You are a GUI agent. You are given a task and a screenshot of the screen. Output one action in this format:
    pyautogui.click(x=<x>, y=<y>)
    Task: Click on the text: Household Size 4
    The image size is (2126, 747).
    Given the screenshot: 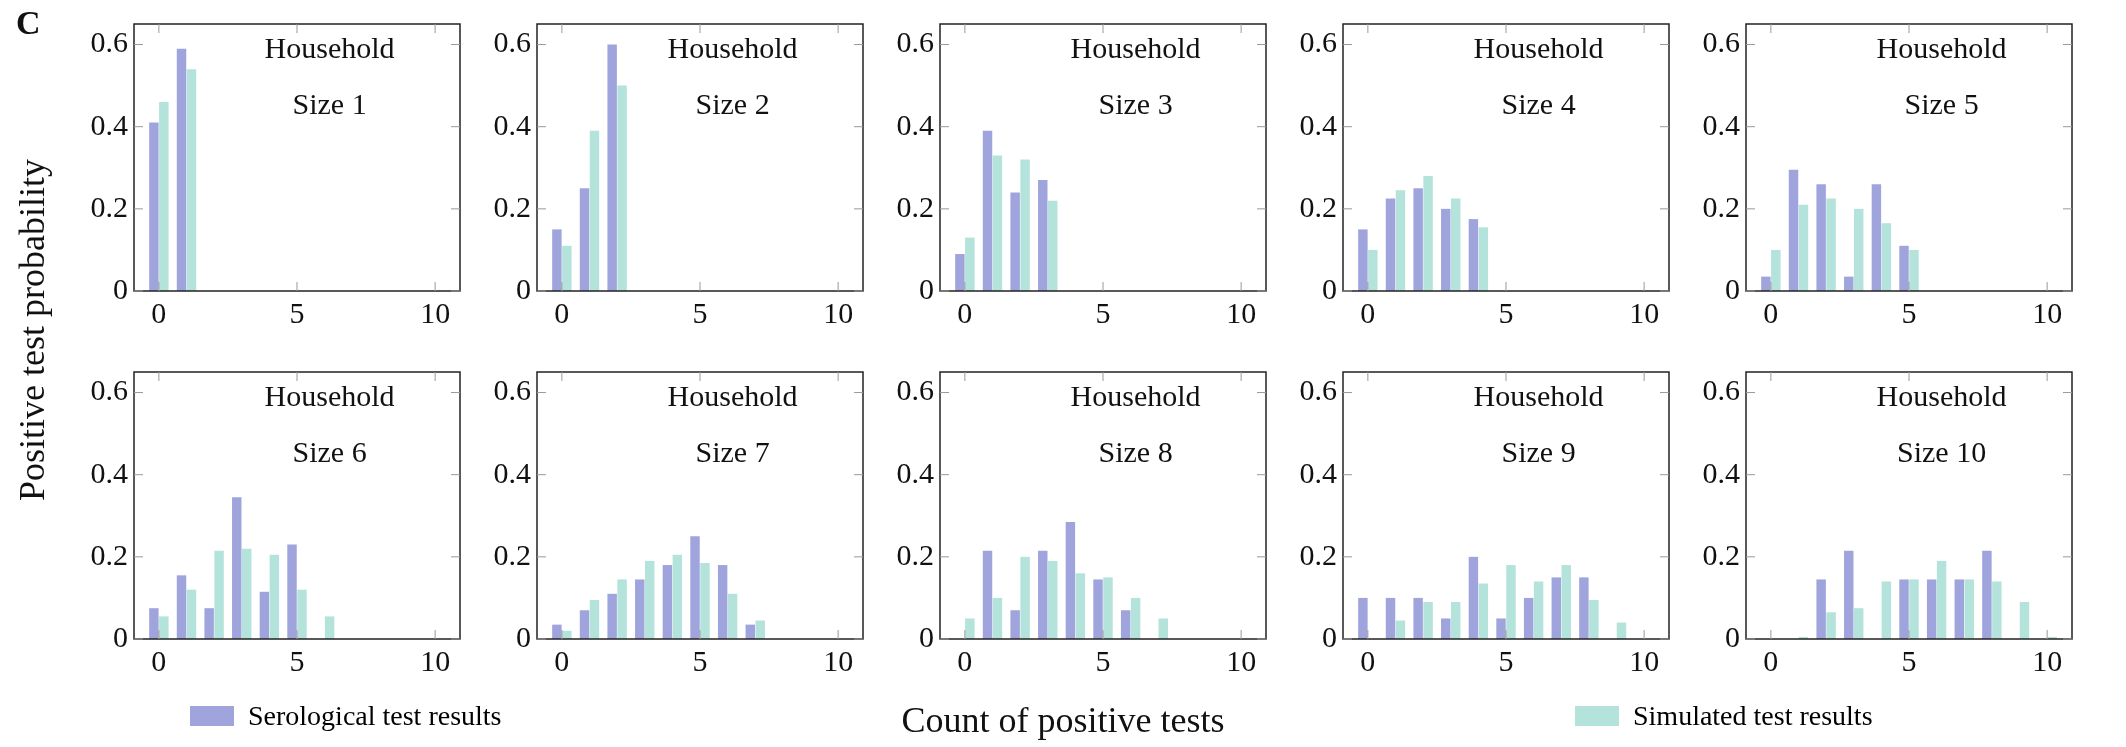 What is the action you would take?
    pyautogui.click(x=1538, y=75)
    